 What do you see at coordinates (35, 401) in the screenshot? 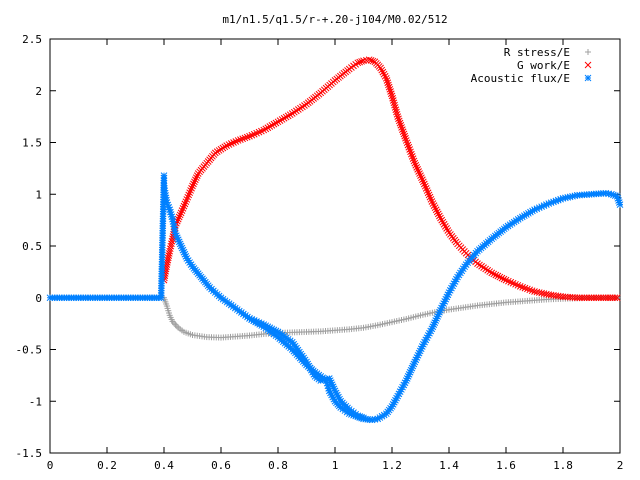
I see `y-tick-label: -1` at bounding box center [35, 401].